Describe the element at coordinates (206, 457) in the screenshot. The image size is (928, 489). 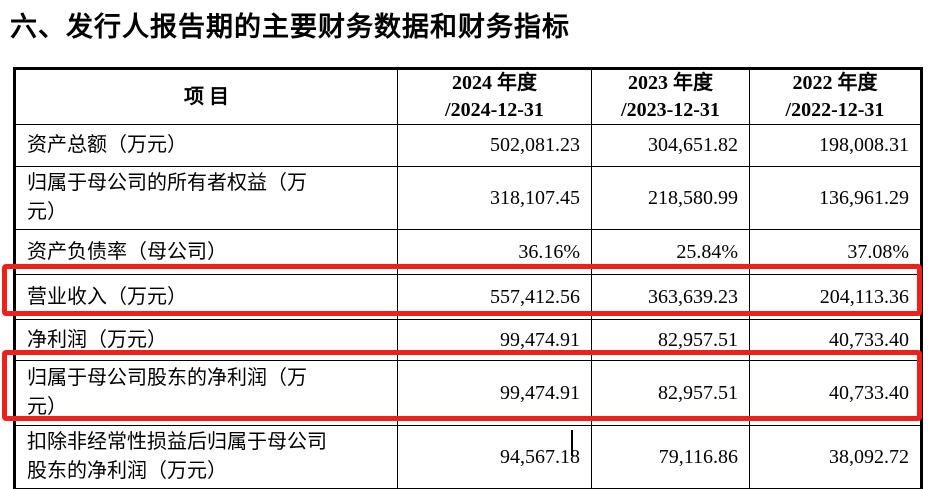
I see `row-label: 扣除非经常性损益后归属于母公司 股东的净利润（万元）` at that location.